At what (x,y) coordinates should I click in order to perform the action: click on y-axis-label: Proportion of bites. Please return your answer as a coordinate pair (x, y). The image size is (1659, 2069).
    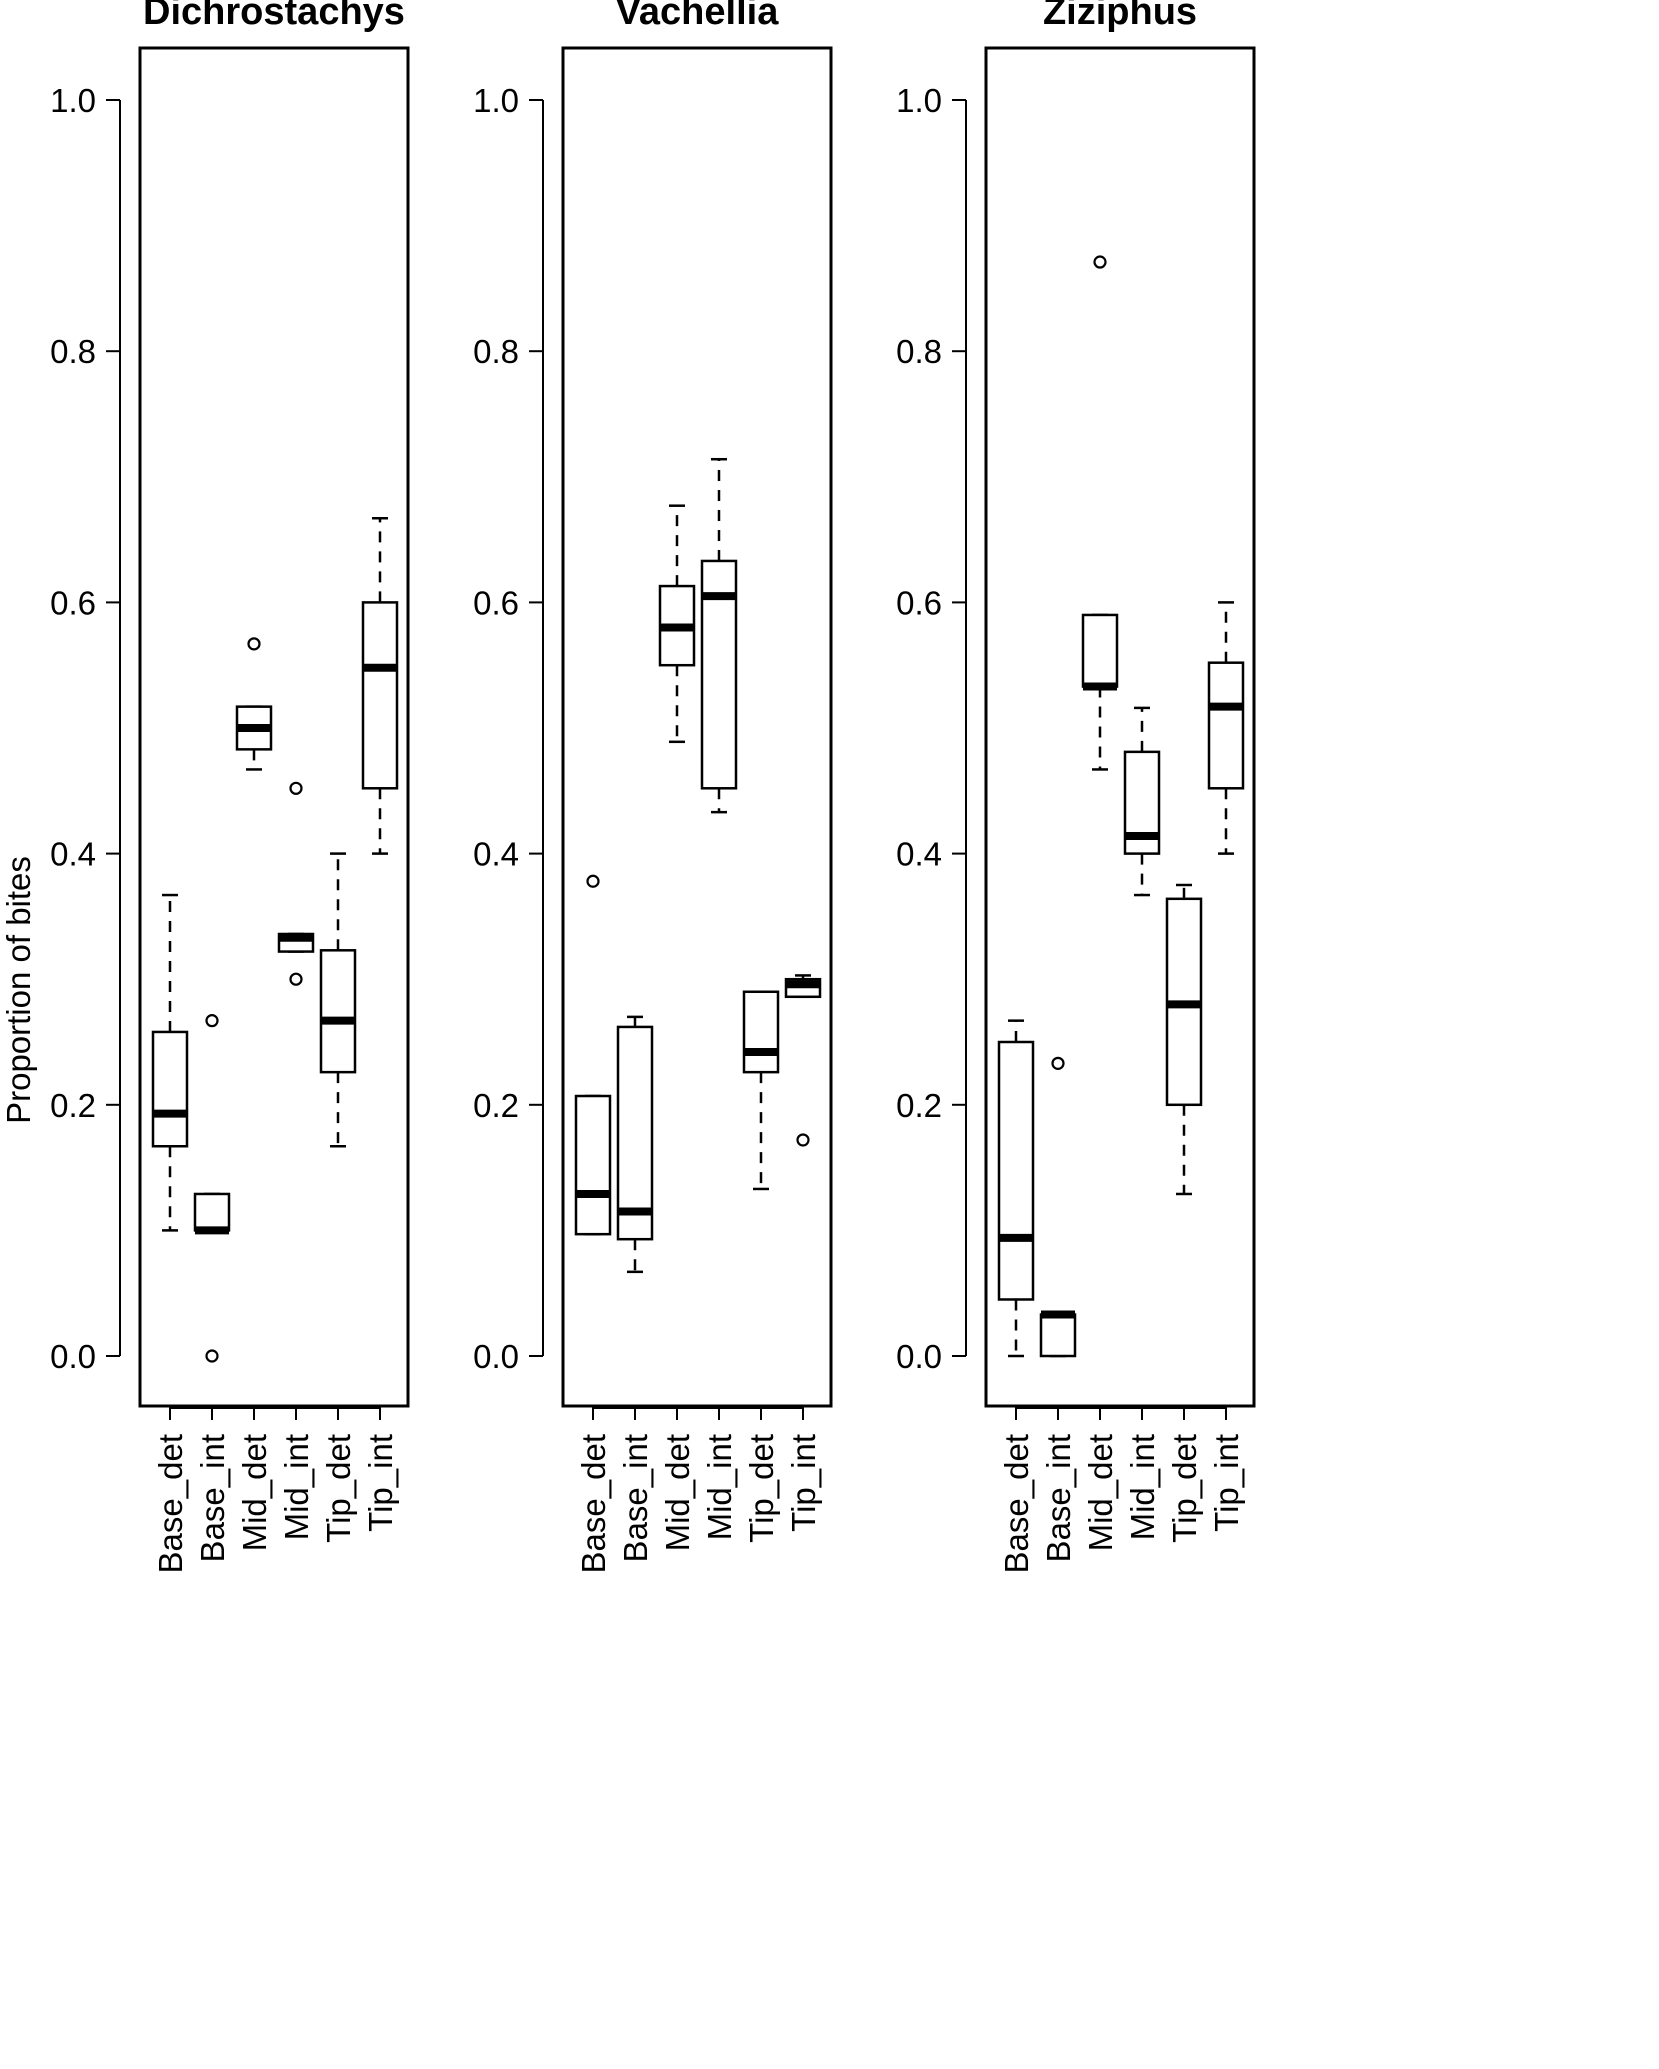
    Looking at the image, I should click on (18, 990).